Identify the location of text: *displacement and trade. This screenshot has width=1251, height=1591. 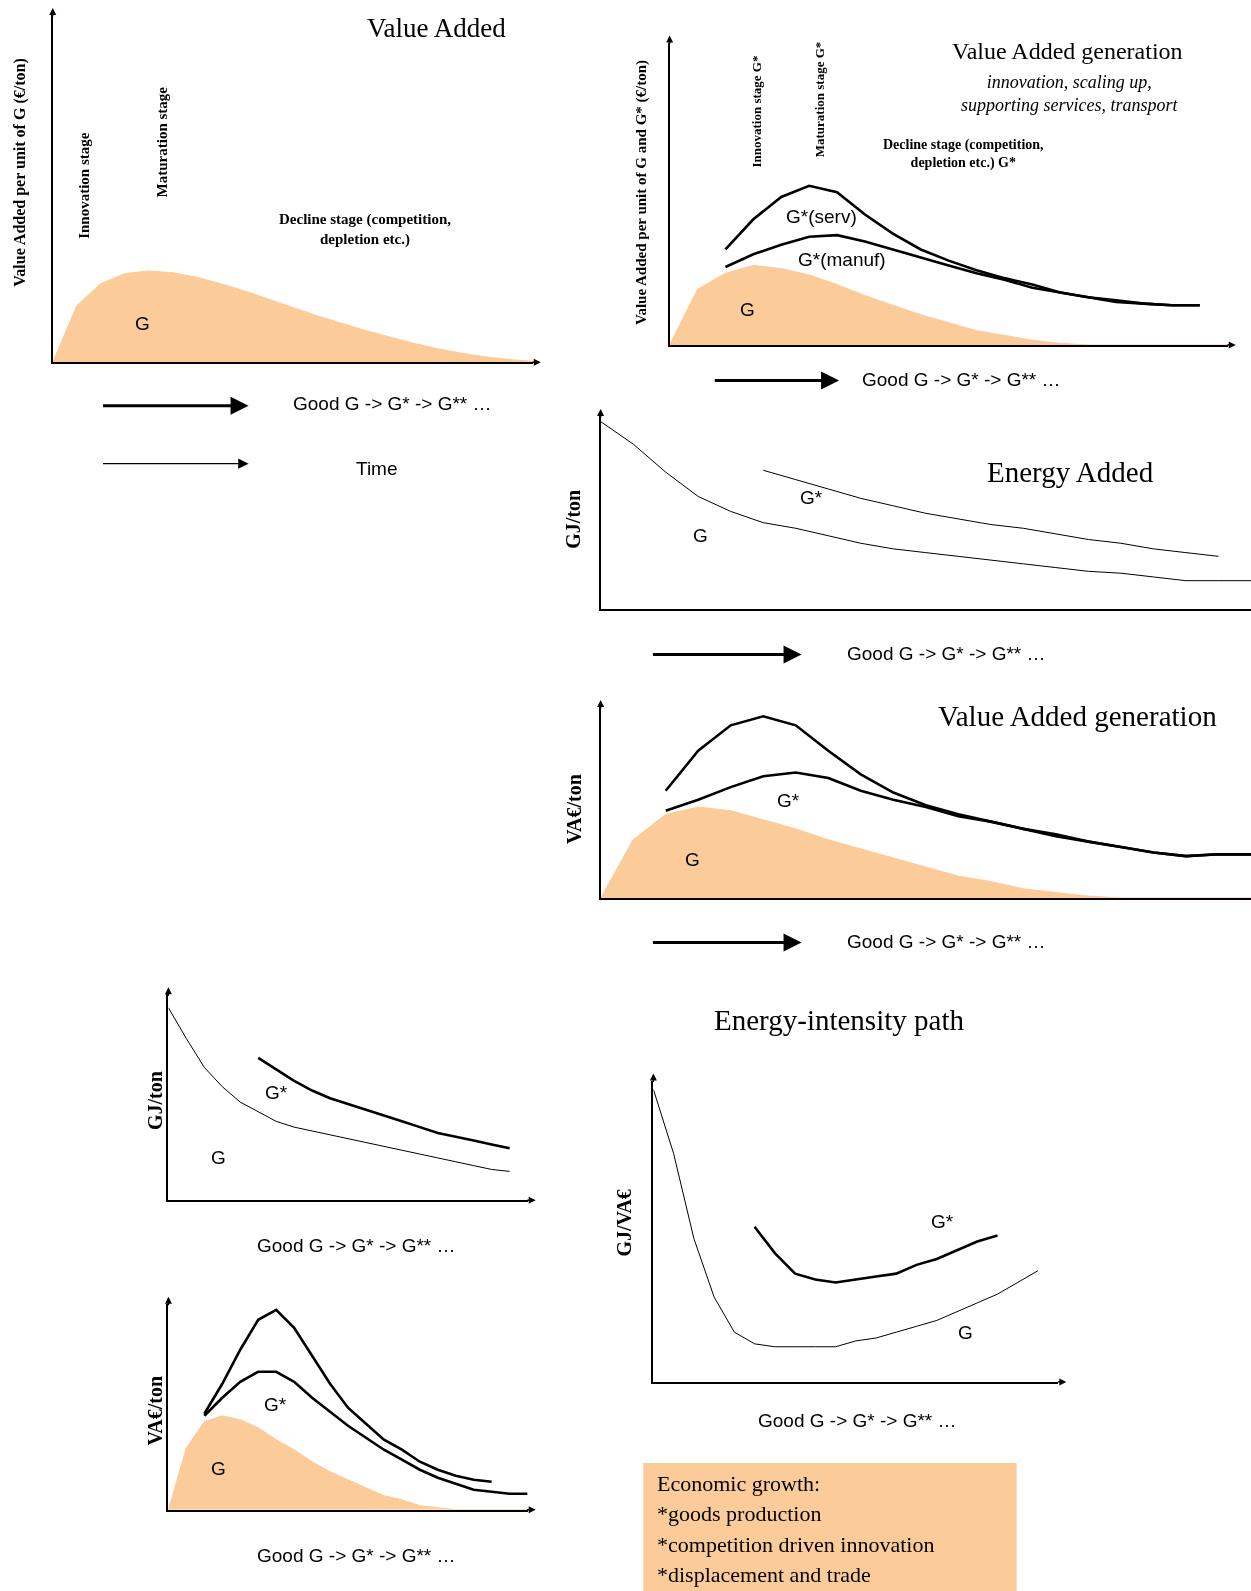
(764, 1574).